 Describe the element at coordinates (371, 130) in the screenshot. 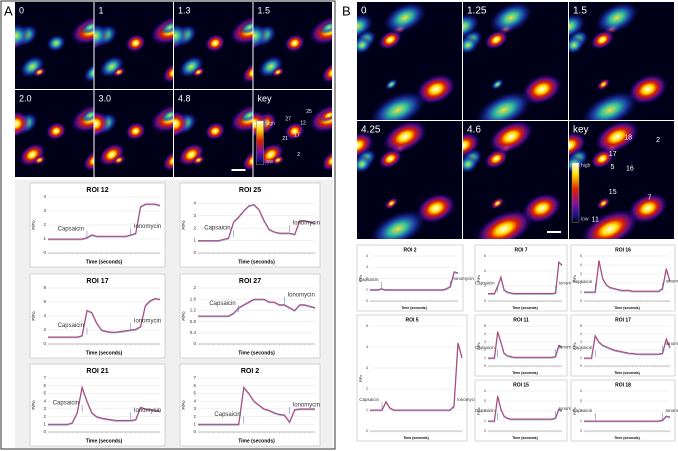

I see `frame-label: 4.25` at that location.